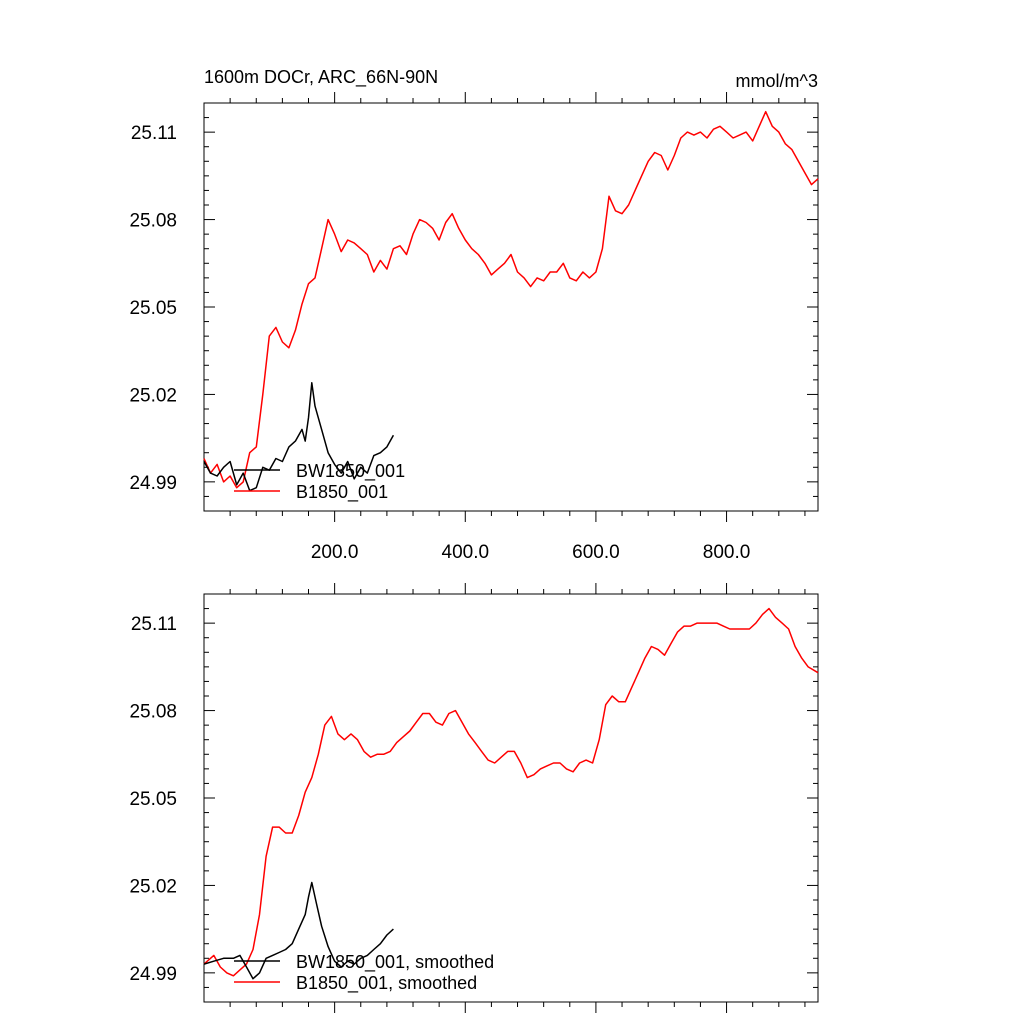  Describe the element at coordinates (777, 81) in the screenshot. I see `units-label: mmol/m^3` at that location.